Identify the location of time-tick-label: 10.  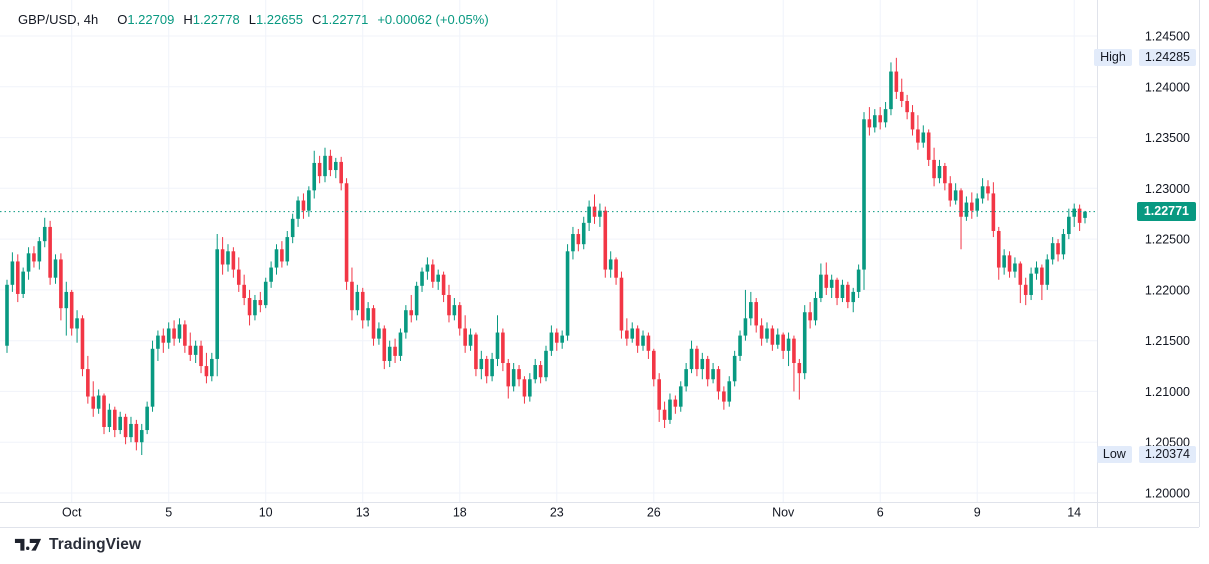
(266, 513).